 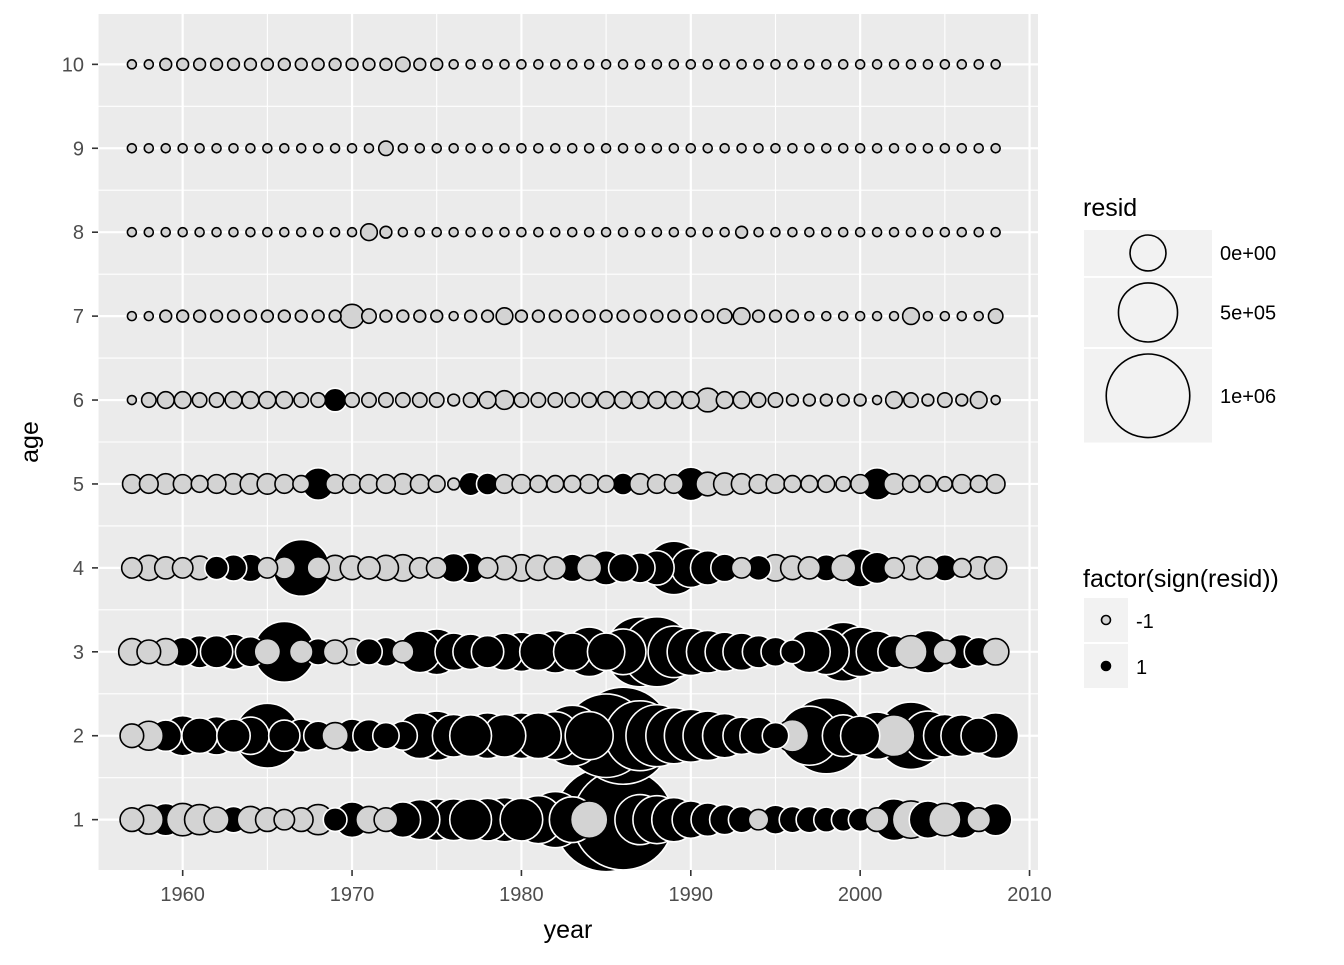 I want to click on legend-sign-title: factor(sign(resid)), so click(x=1181, y=579).